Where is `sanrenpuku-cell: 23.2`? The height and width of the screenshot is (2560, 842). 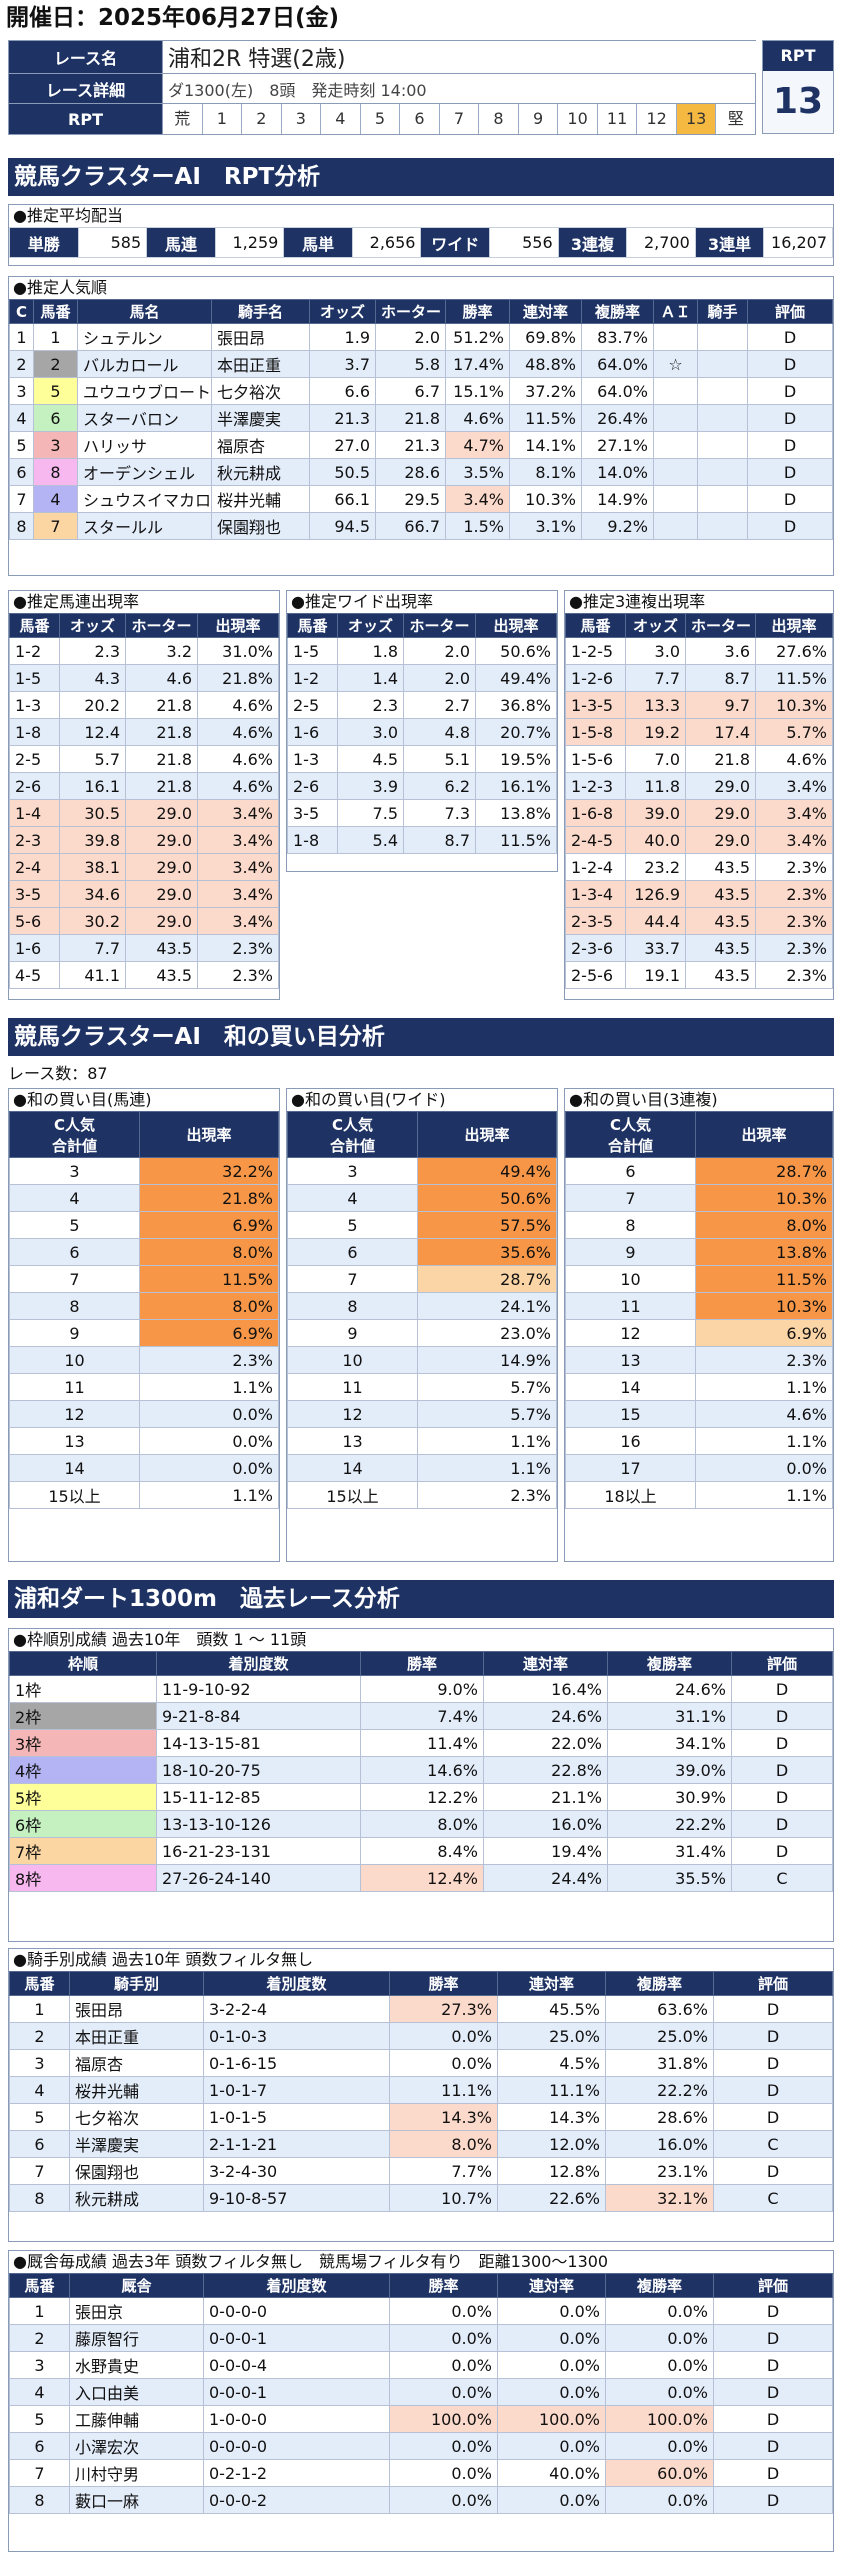 sanrenpuku-cell: 23.2 is located at coordinates (655, 867).